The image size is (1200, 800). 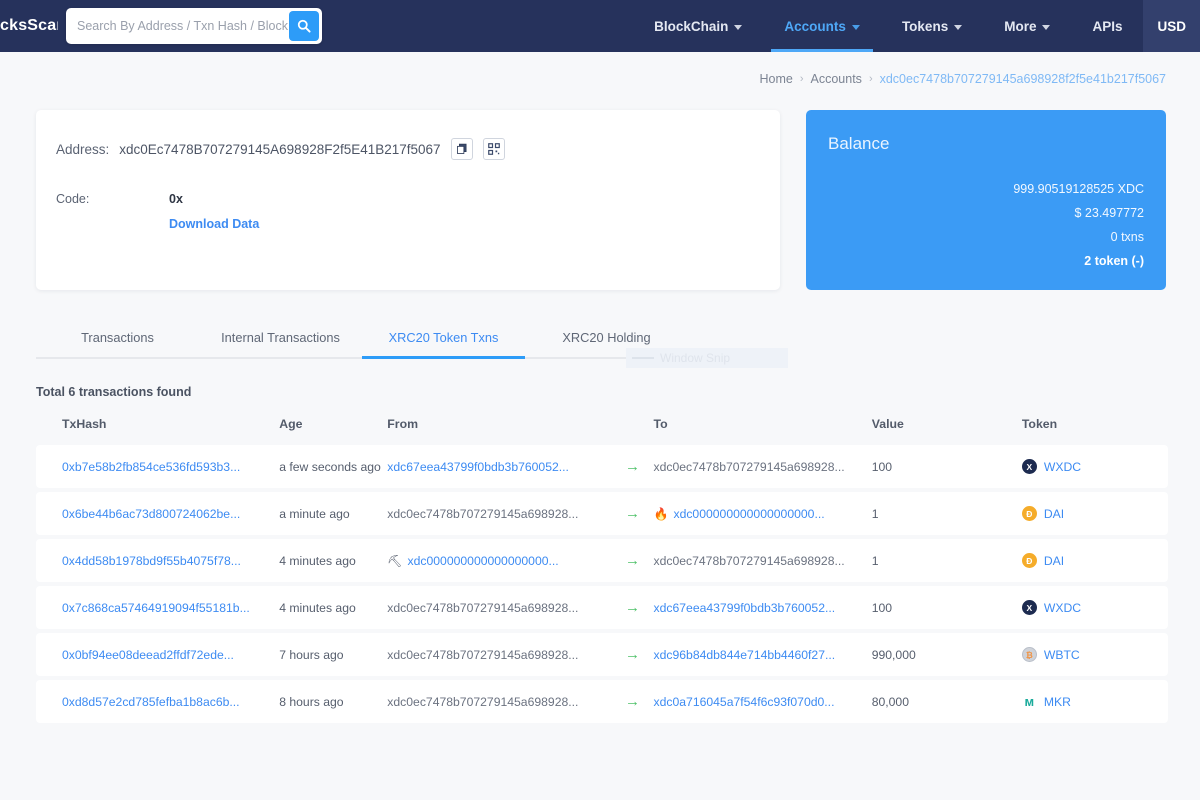 I want to click on copy-icon, so click(x=461, y=148).